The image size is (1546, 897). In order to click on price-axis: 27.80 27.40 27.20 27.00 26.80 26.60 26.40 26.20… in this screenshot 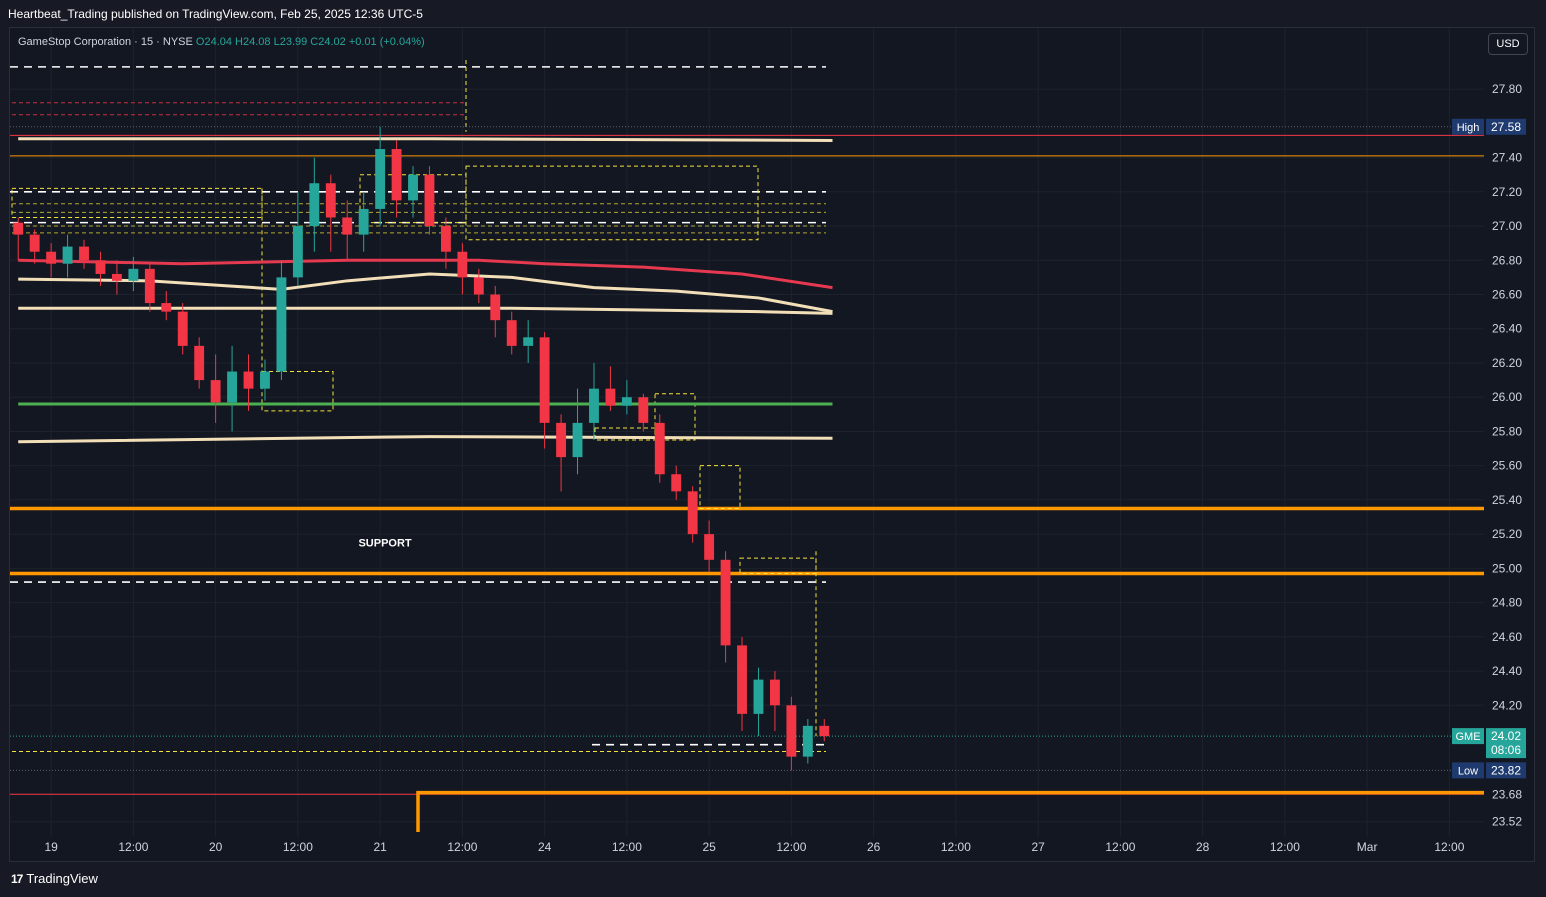, I will do `click(1507, 455)`.